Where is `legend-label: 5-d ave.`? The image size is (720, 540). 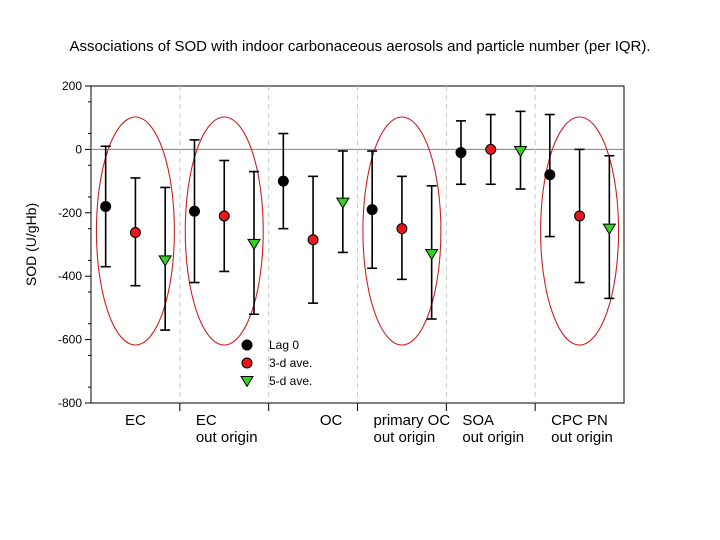 legend-label: 5-d ave. is located at coordinates (290, 381).